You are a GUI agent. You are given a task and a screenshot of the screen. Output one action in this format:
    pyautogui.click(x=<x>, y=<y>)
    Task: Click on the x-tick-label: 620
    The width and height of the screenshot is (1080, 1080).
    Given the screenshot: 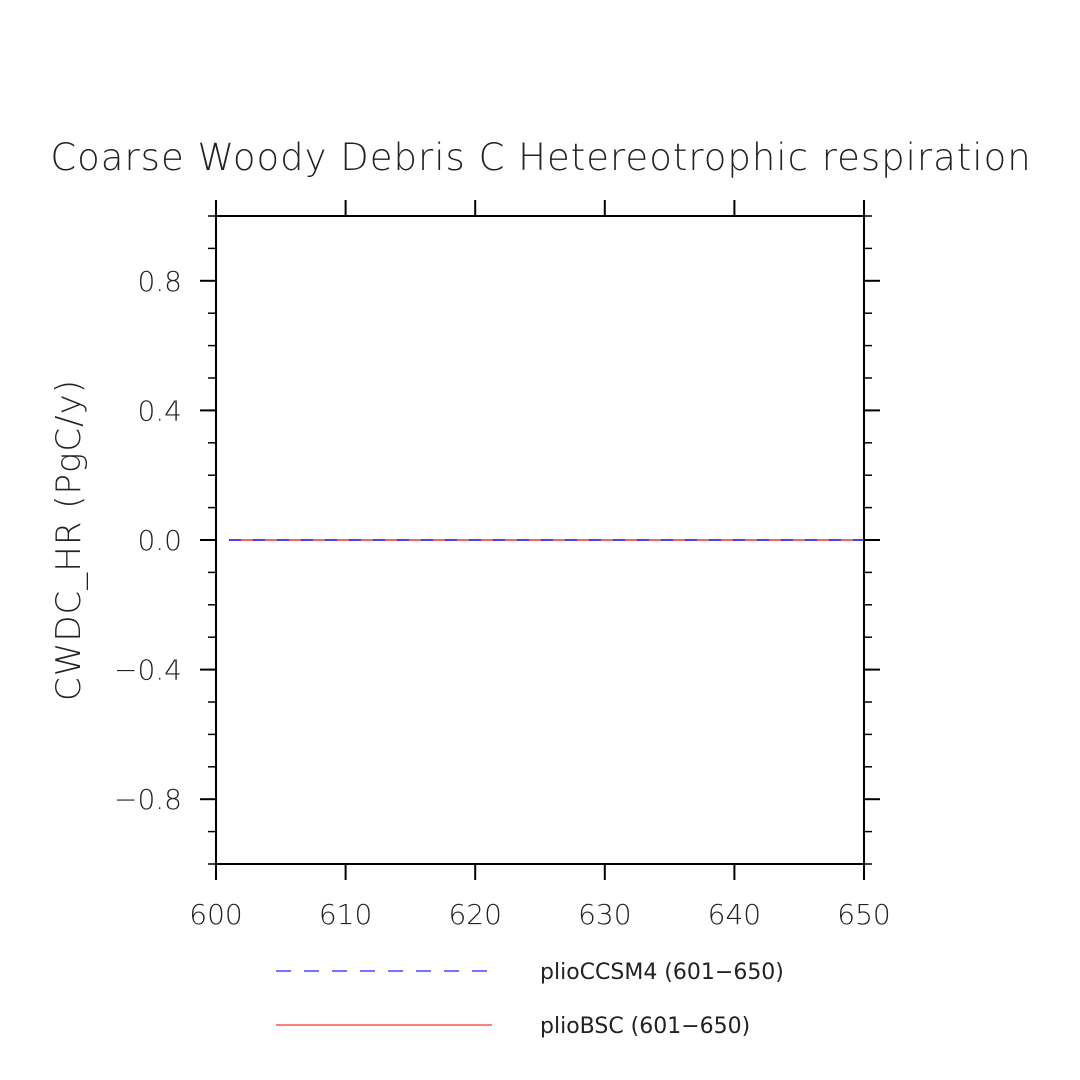 What is the action you would take?
    pyautogui.click(x=474, y=914)
    